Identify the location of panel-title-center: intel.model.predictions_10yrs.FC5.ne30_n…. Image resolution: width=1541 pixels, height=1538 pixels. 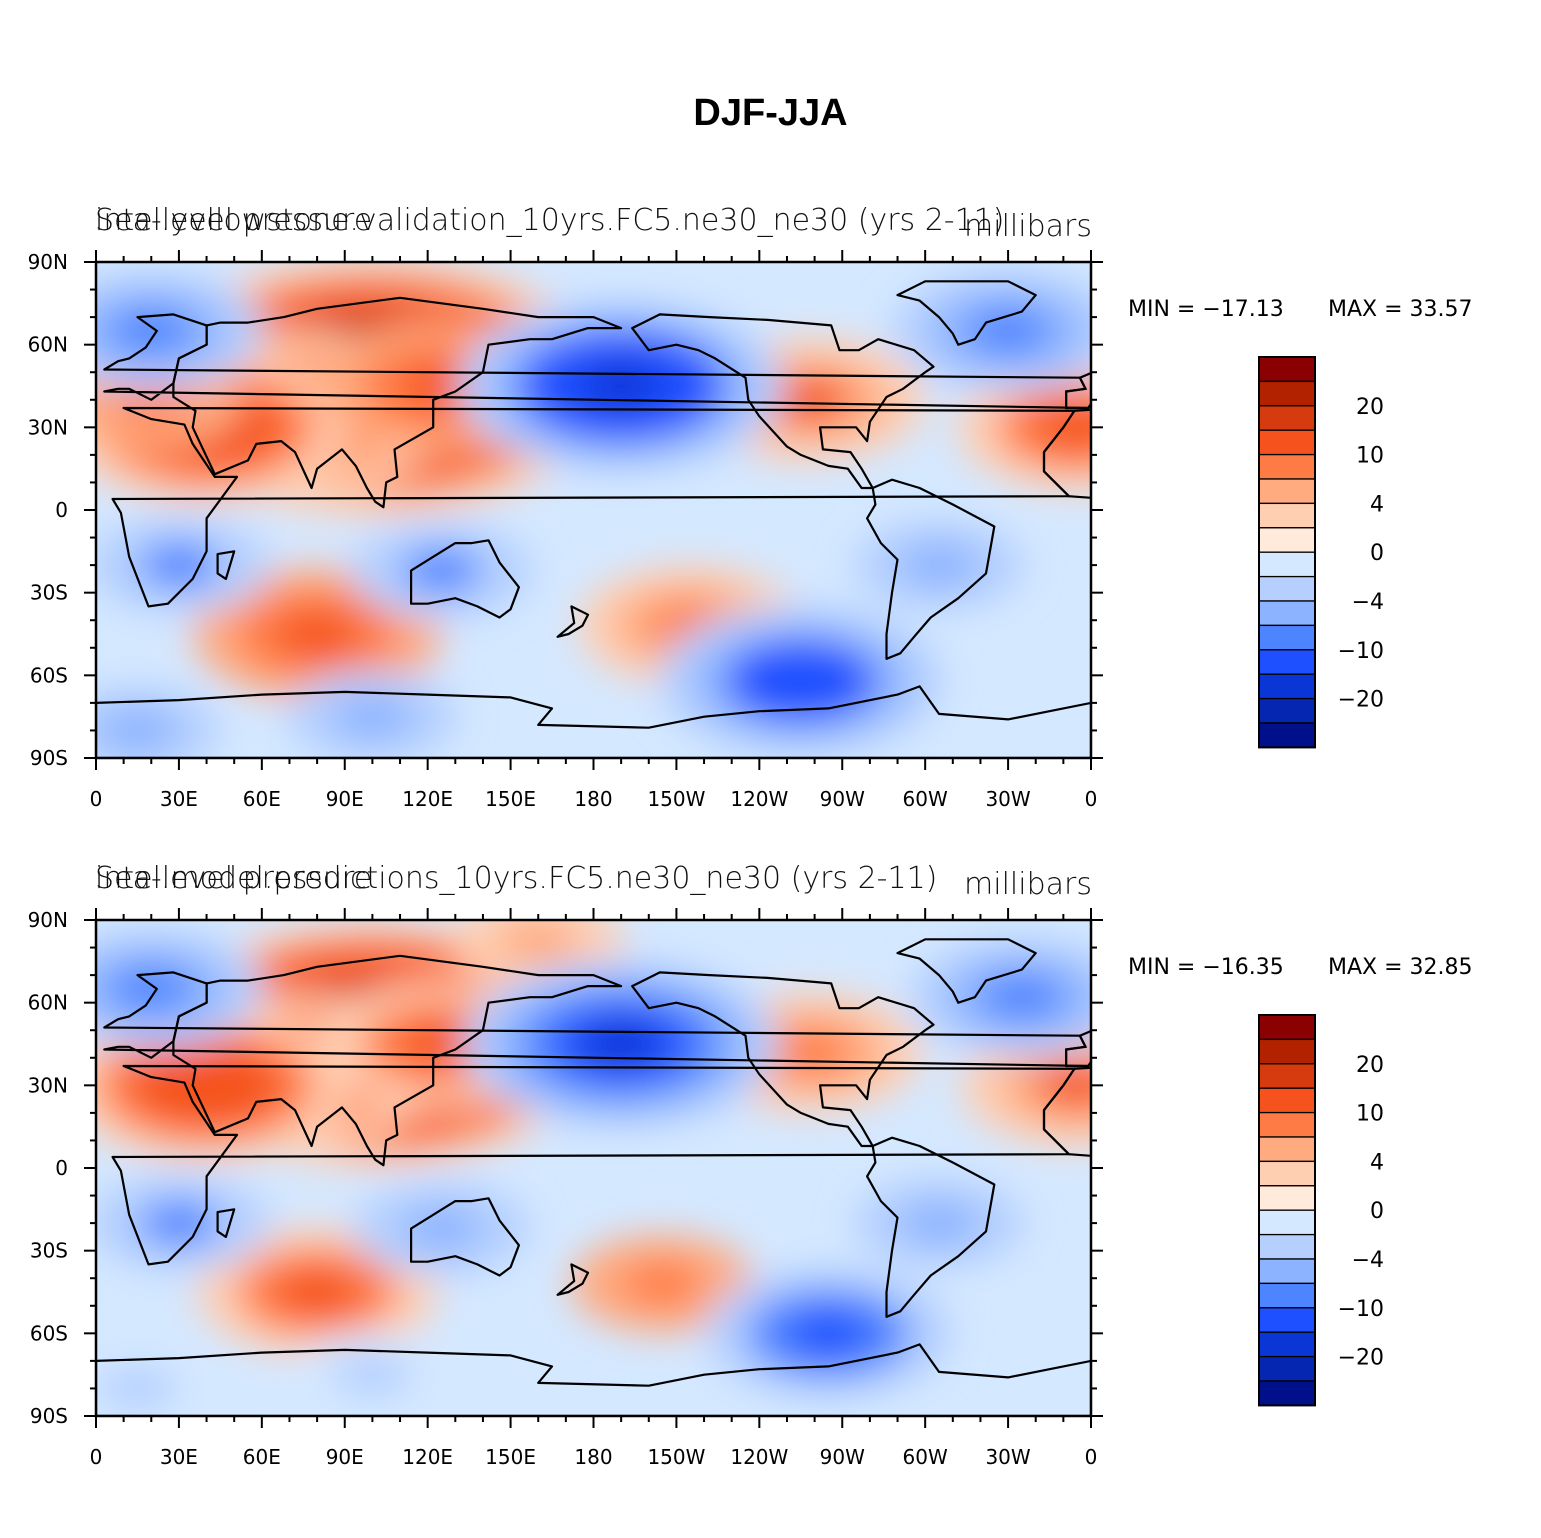
(516, 878).